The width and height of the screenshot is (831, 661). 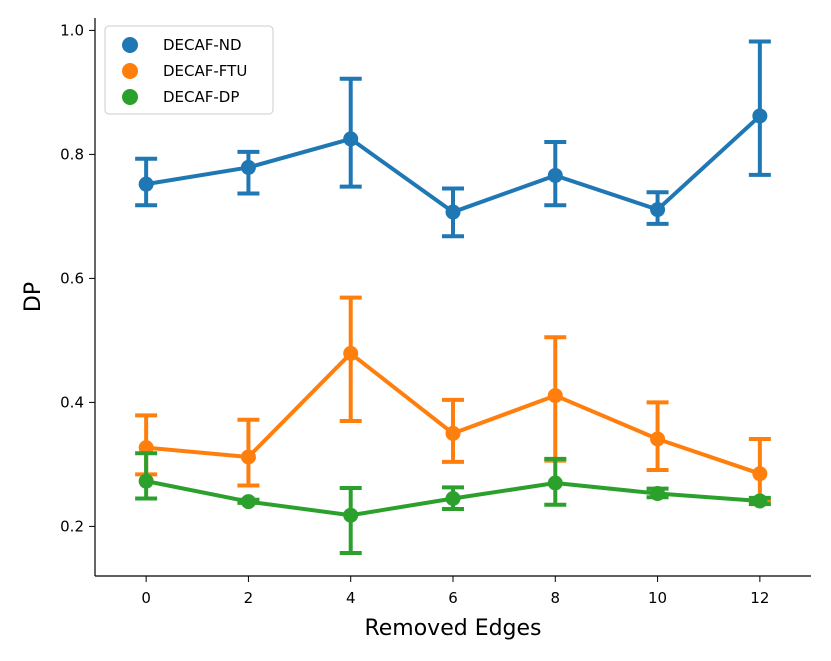 What do you see at coordinates (205, 71) in the screenshot?
I see `legend-label: DECAF-FTU` at bounding box center [205, 71].